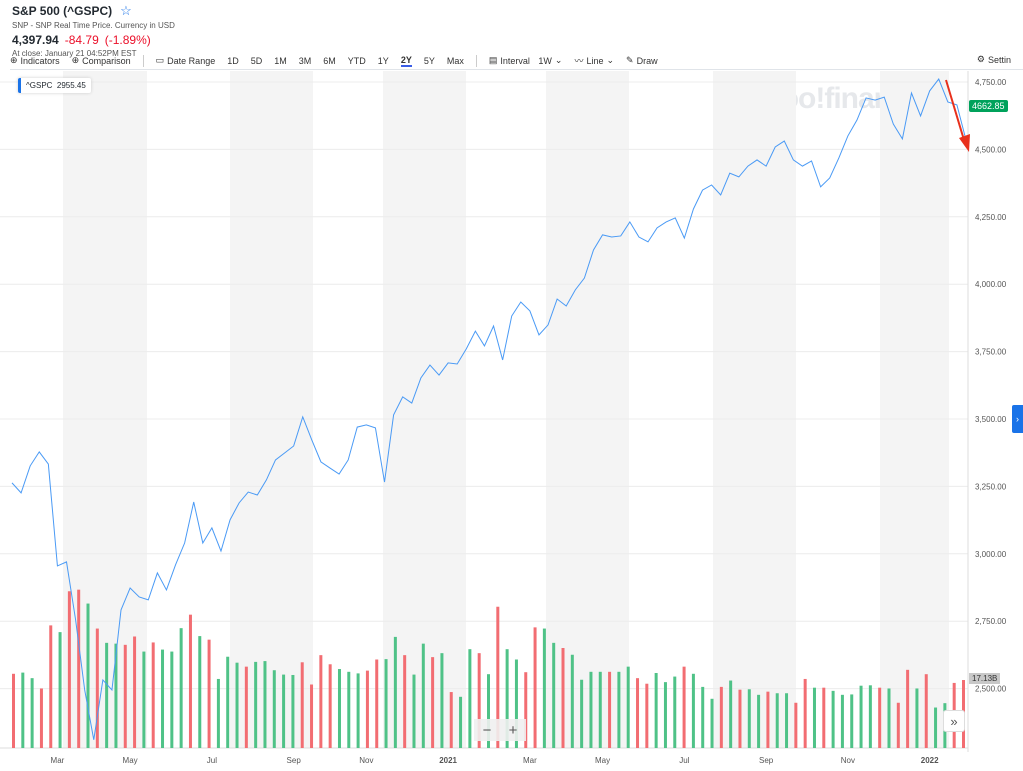  What do you see at coordinates (994, 59) in the screenshot?
I see `settings-button: ⚙ Settin` at bounding box center [994, 59].